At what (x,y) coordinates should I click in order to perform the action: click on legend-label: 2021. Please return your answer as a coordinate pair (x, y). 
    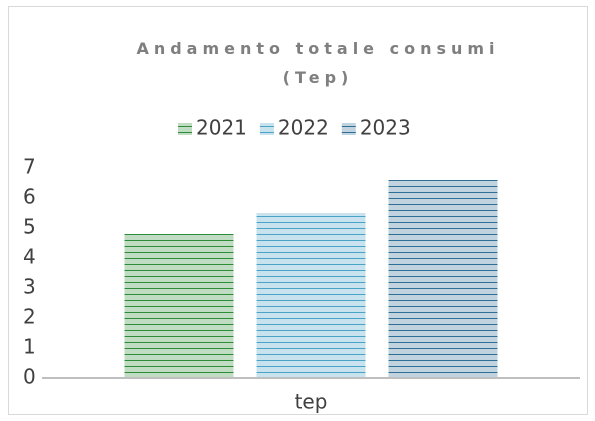
    Looking at the image, I should click on (221, 128).